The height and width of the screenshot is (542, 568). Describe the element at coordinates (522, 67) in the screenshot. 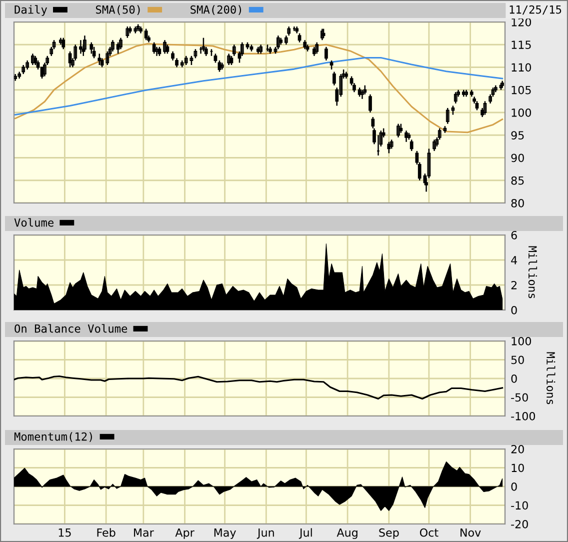

I see `y-tick-label: 110` at that location.